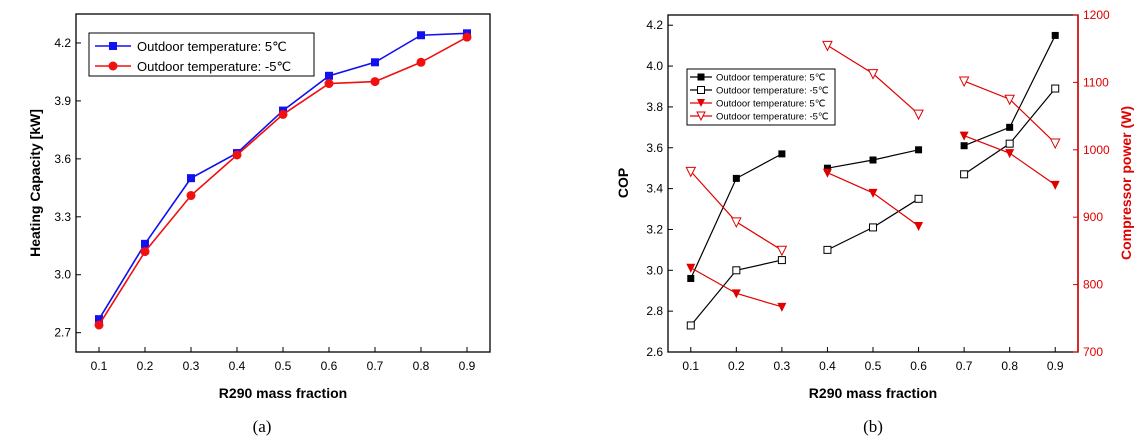 The width and height of the screenshot is (1145, 444). I want to click on chart-a-x-tick-label: 0.9, so click(467, 366).